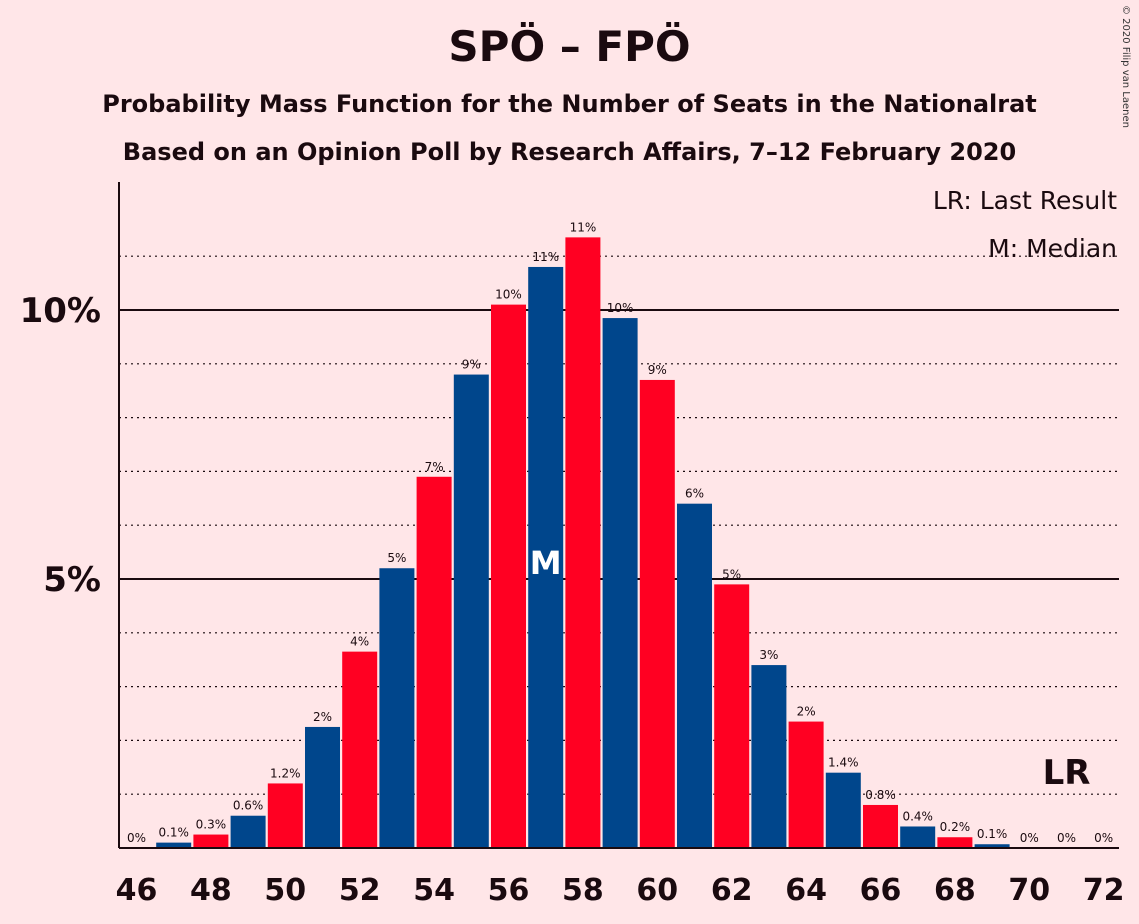 The height and width of the screenshot is (924, 1139). I want to click on bar-label-seat-66: 0.8%, so click(880, 795).